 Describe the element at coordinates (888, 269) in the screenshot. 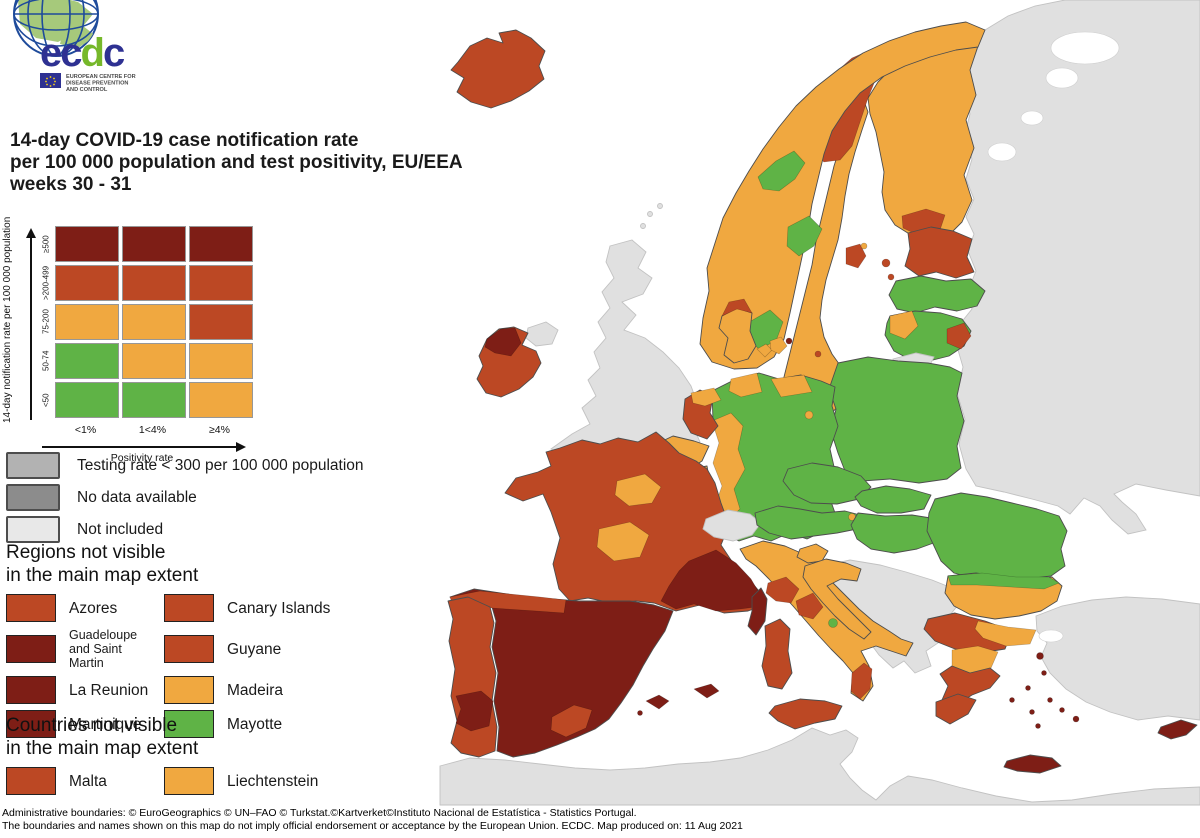

I see `map-region-estonia-islands` at that location.